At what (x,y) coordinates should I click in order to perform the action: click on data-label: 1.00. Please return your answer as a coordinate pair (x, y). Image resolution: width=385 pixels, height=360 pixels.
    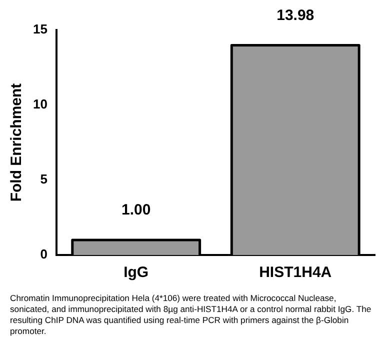
    Looking at the image, I should click on (136, 210).